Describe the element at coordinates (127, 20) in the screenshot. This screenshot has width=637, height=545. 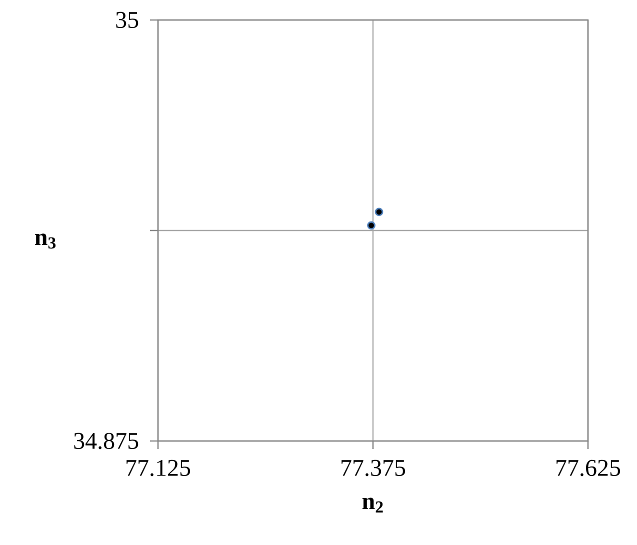
I see `y-tick-label: 35` at that location.